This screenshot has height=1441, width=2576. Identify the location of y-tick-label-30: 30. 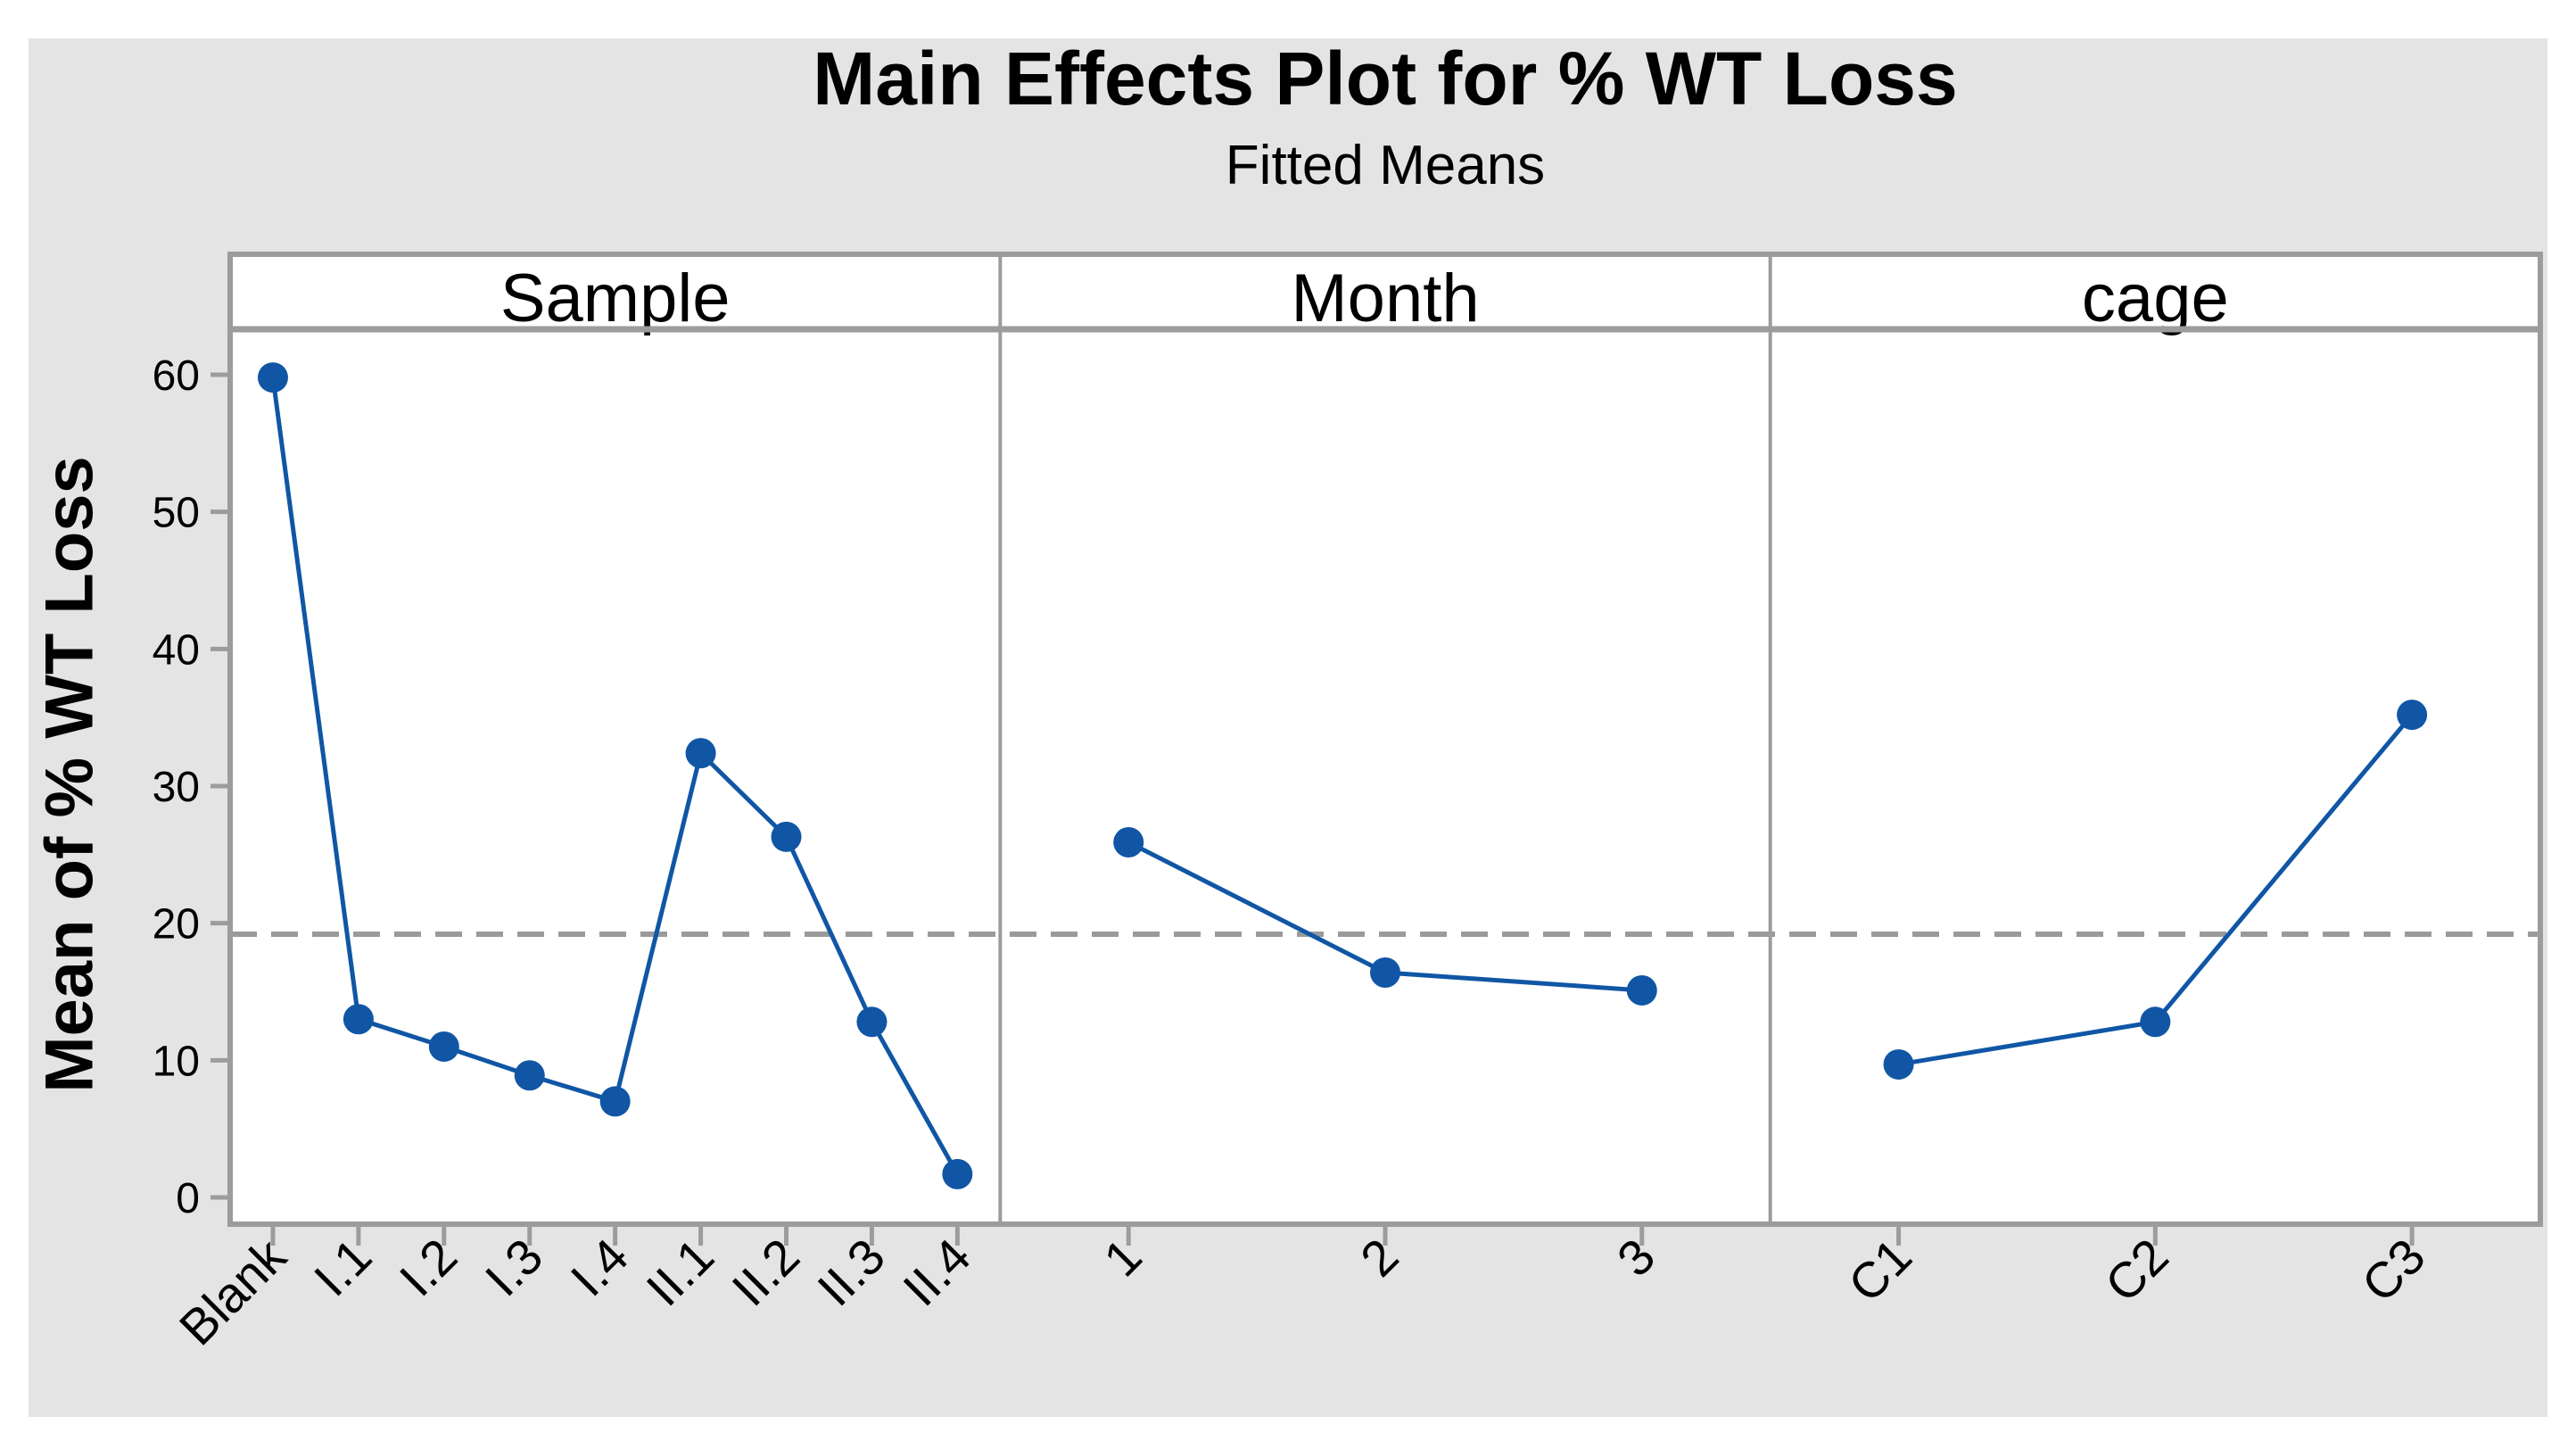
(177, 787).